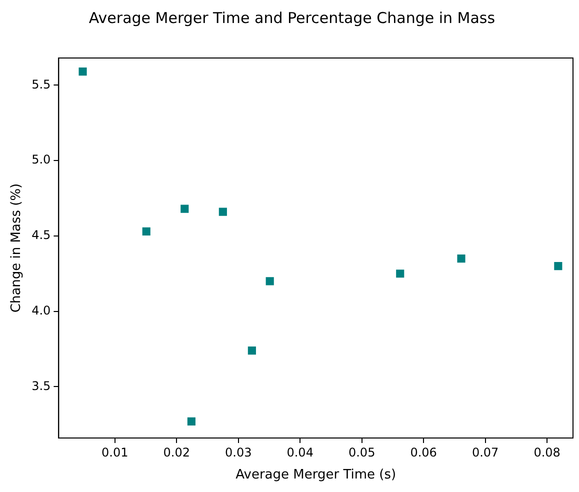 Image resolution: width=579 pixels, height=492 pixels. Describe the element at coordinates (362, 452) in the screenshot. I see `x-tick-label: 0.05` at that location.